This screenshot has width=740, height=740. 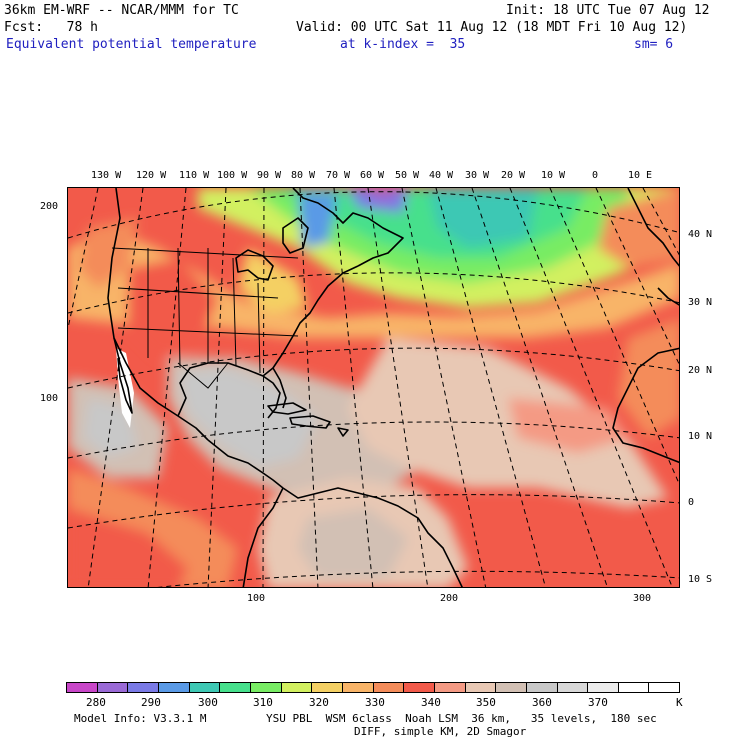 What do you see at coordinates (700, 579) in the screenshot?
I see `lat-label-10s: 10 S` at bounding box center [700, 579].